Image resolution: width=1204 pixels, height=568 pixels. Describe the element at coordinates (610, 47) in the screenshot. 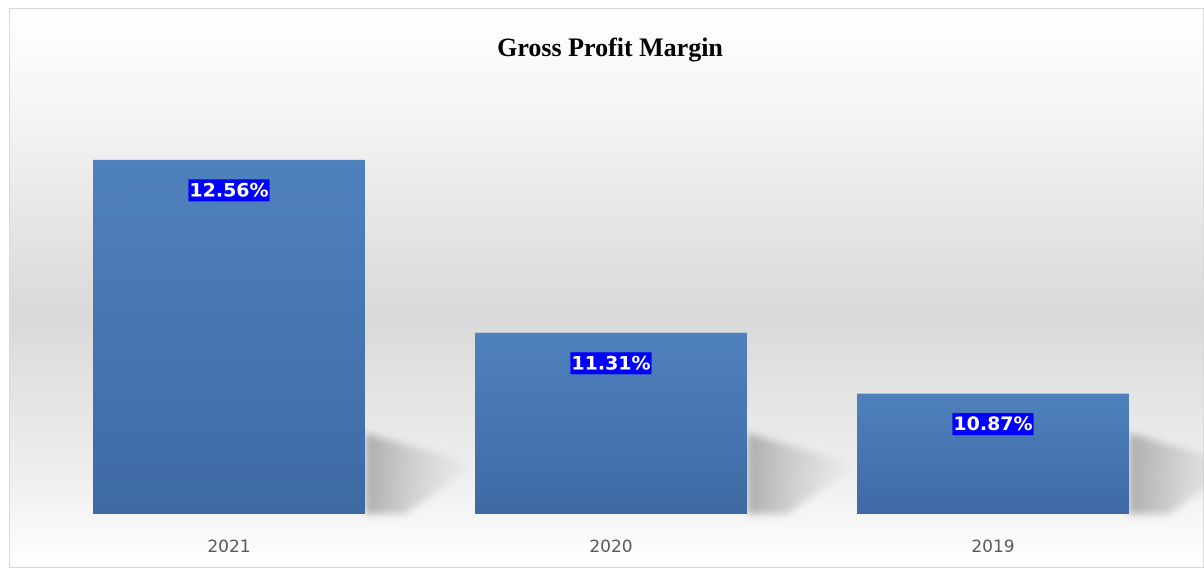

I see `chart-title: Gross Profit Margin` at that location.